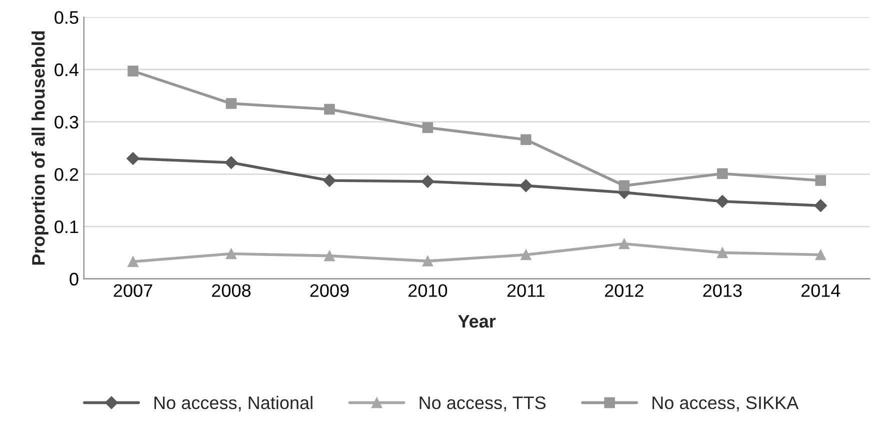 The image size is (883, 429). What do you see at coordinates (477, 321) in the screenshot?
I see `x-axis-title: Year` at bounding box center [477, 321].